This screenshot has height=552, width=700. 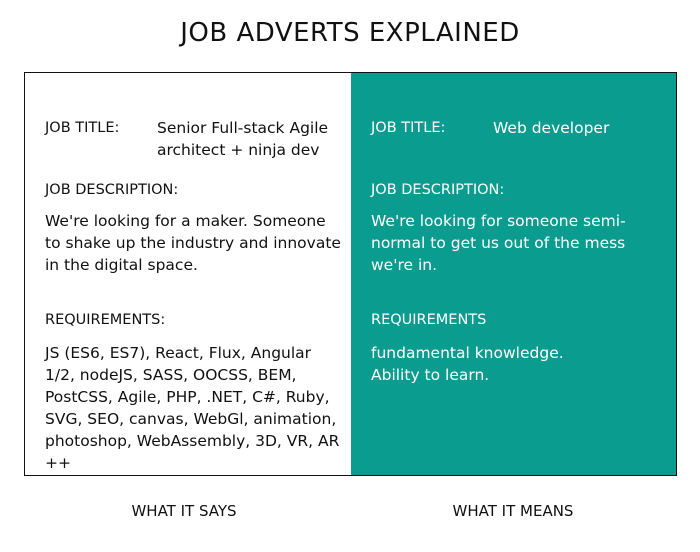 What do you see at coordinates (521, 364) in the screenshot?
I see `requirements-text: fundamental knowledge. Ability to learn.` at bounding box center [521, 364].